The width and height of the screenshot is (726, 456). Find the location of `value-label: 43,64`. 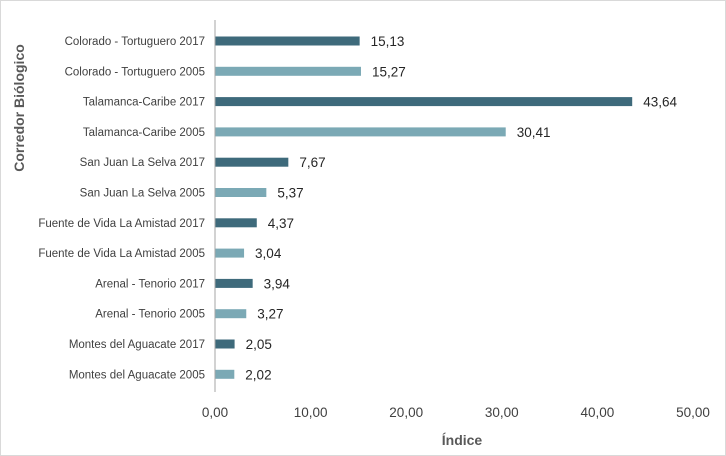

value-label: 43,64 is located at coordinates (660, 102).